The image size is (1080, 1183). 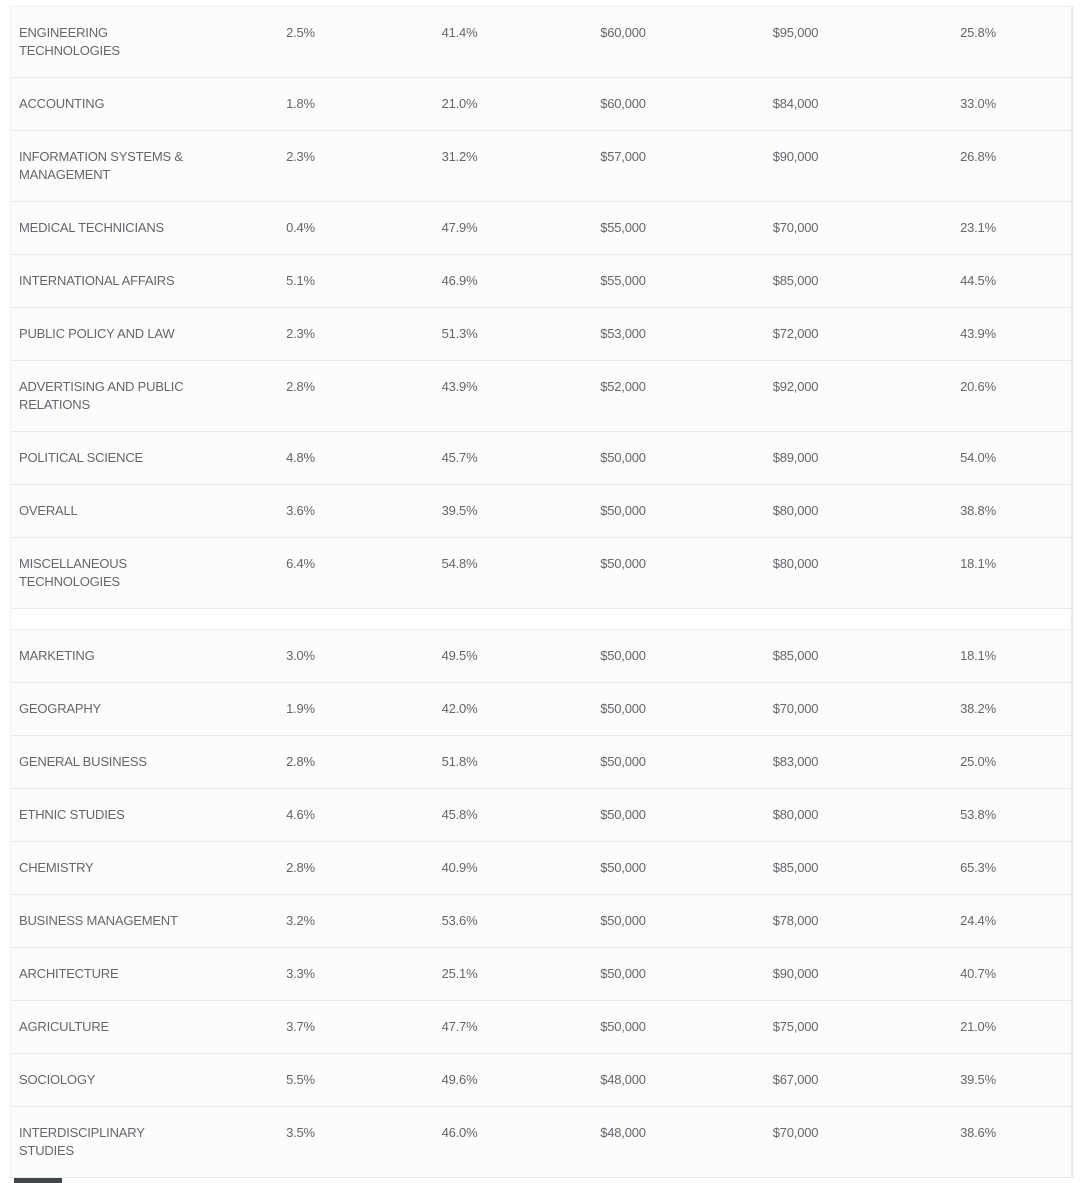 What do you see at coordinates (98, 920) in the screenshot?
I see `row-label: BUSINESS MANAGEMENT` at bounding box center [98, 920].